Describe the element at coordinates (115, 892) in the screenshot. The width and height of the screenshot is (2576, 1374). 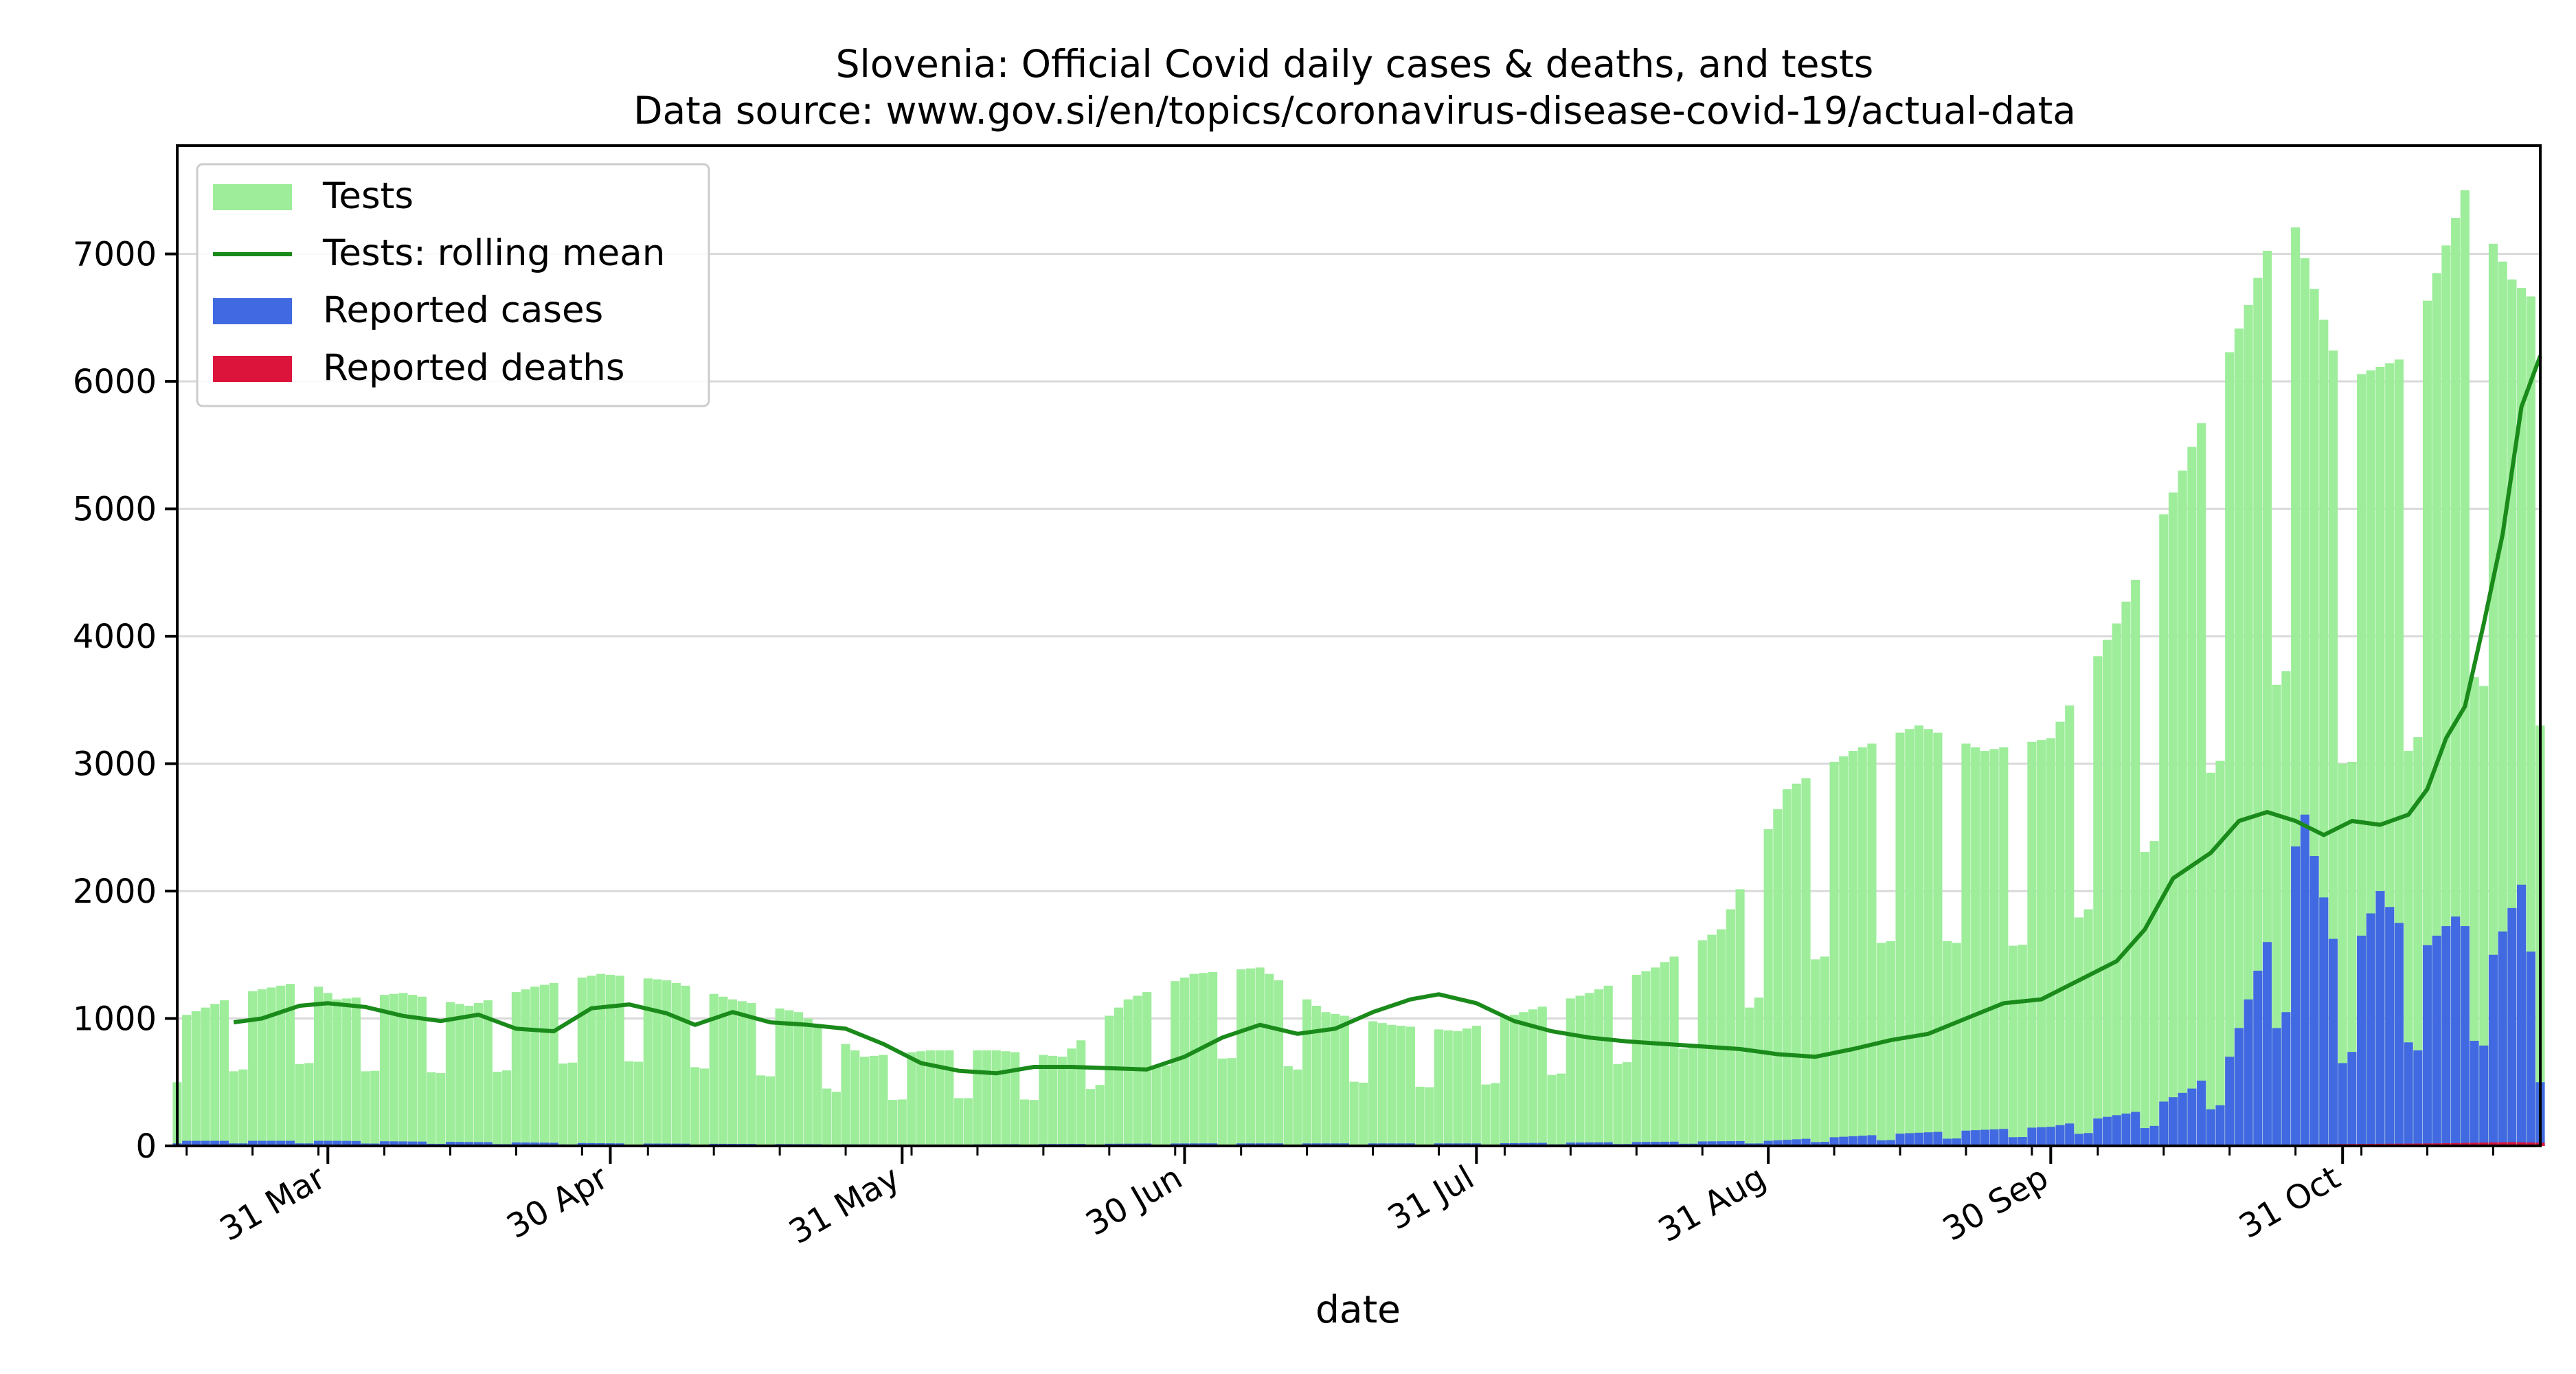
I see `y-tick-label: 2000` at that location.